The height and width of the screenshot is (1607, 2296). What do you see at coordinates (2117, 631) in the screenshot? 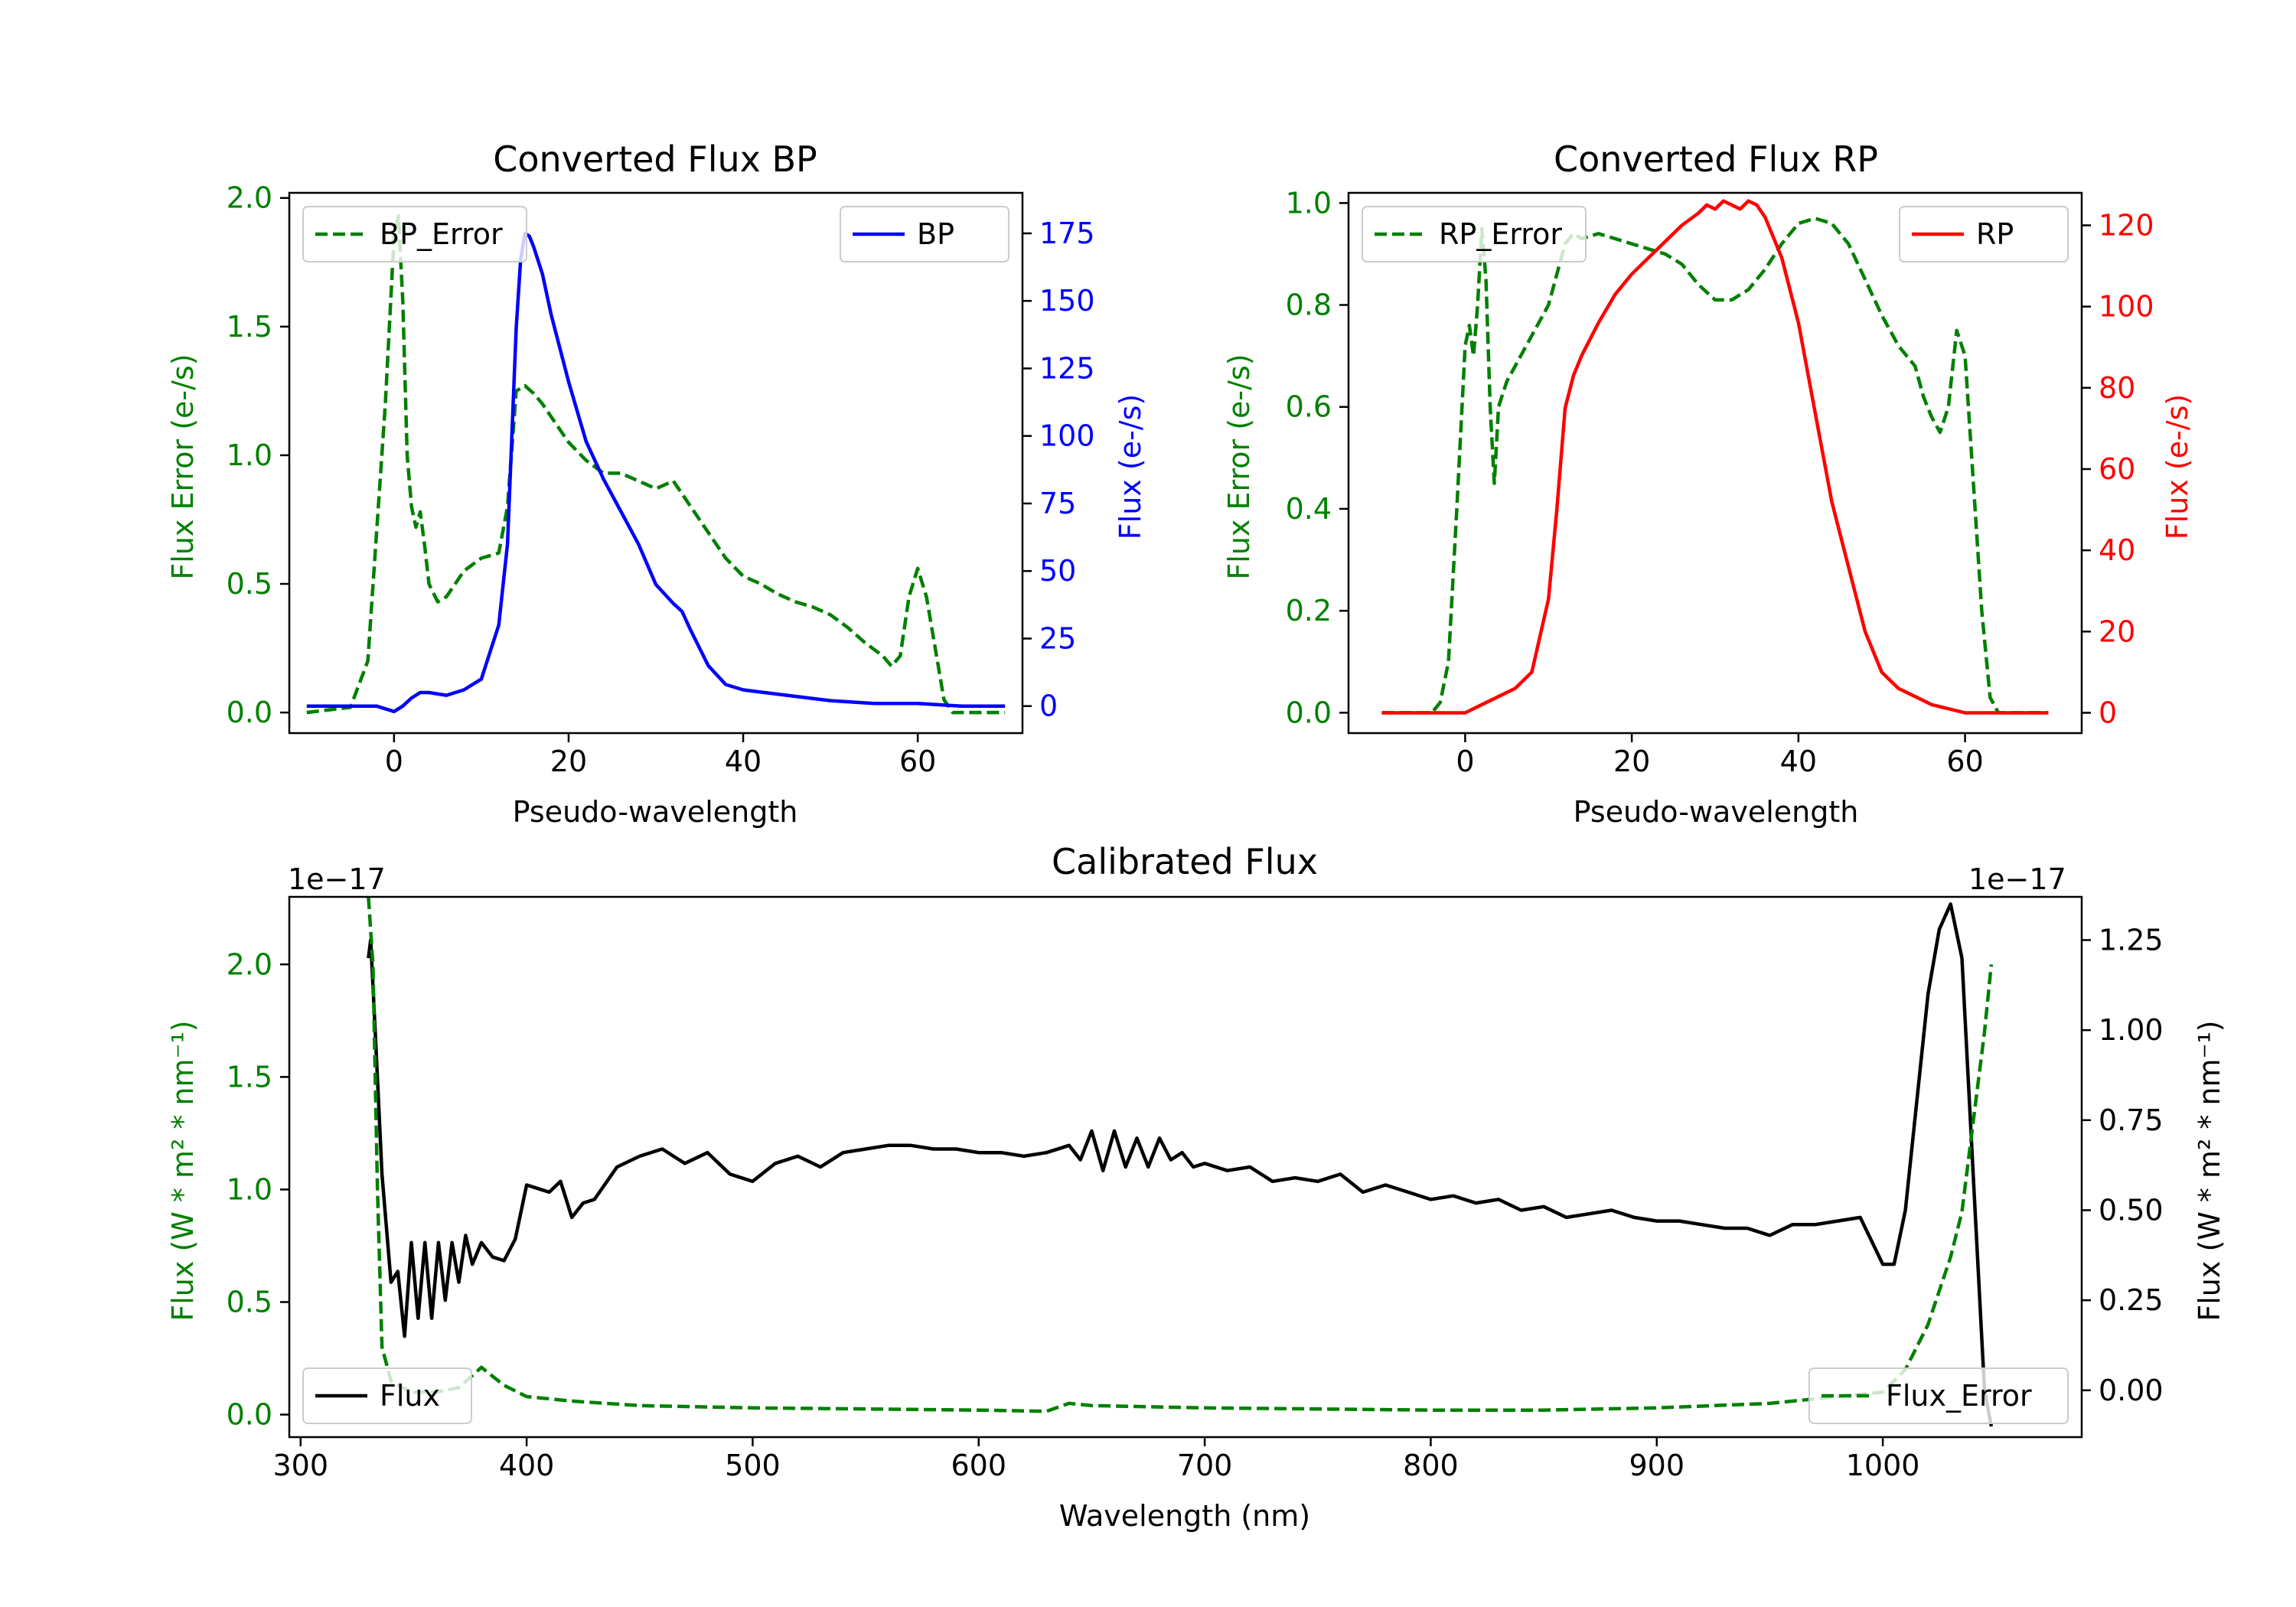
I see `rp-ytick-right-label: 20` at bounding box center [2117, 631].